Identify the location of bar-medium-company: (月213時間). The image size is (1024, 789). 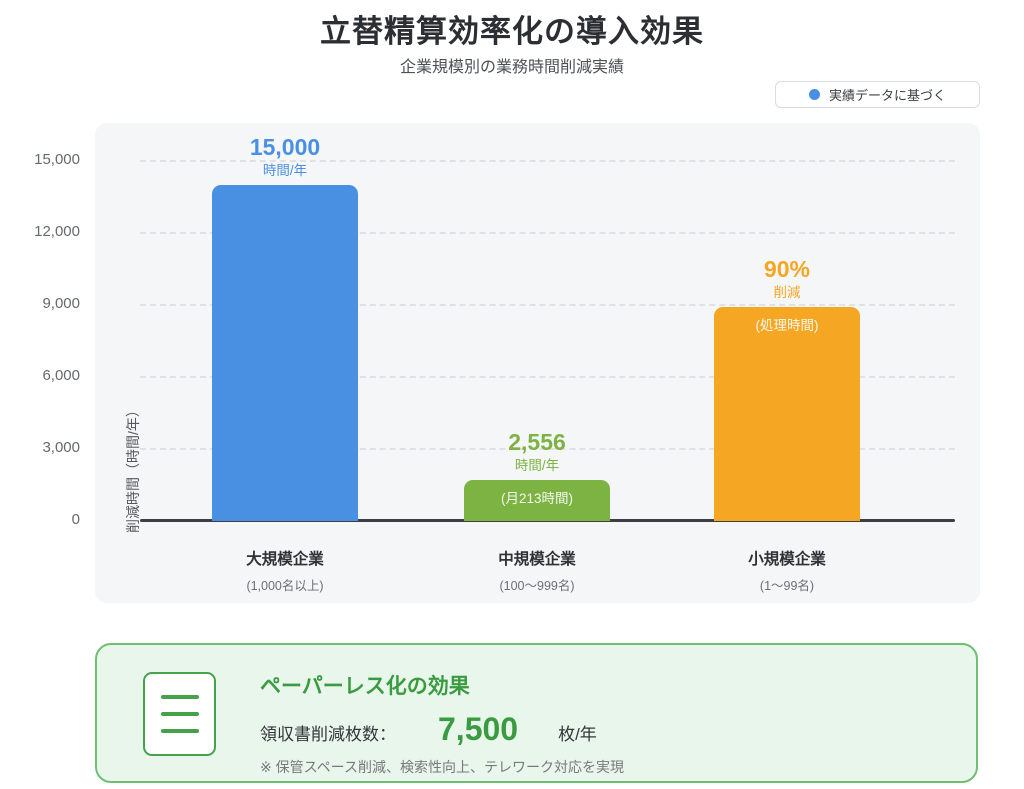
(537, 500).